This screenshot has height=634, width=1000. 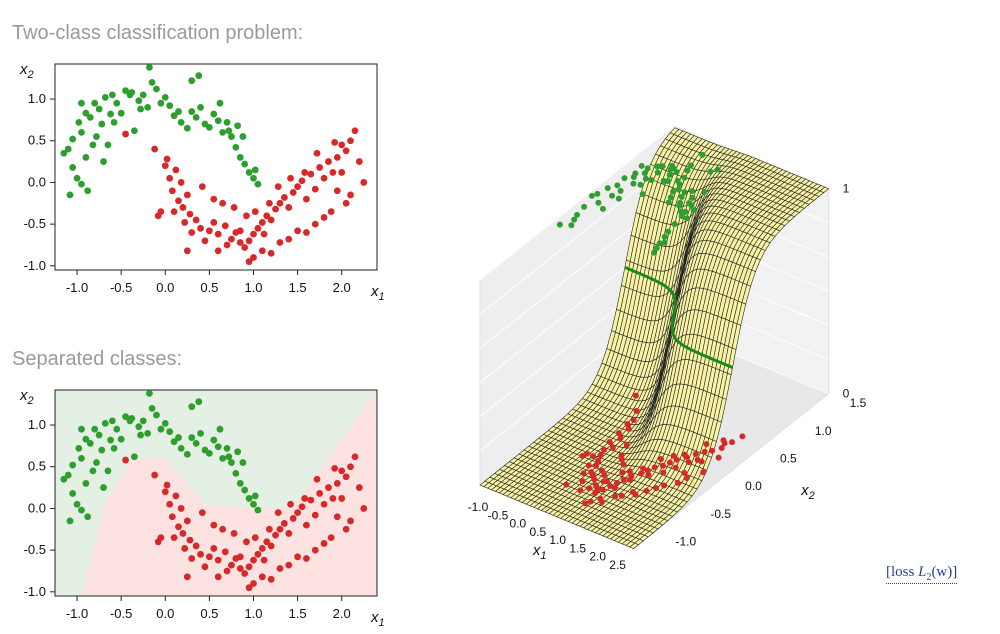 I want to click on heading-two-class-problem: Two-class classification problem:, so click(x=158, y=33).